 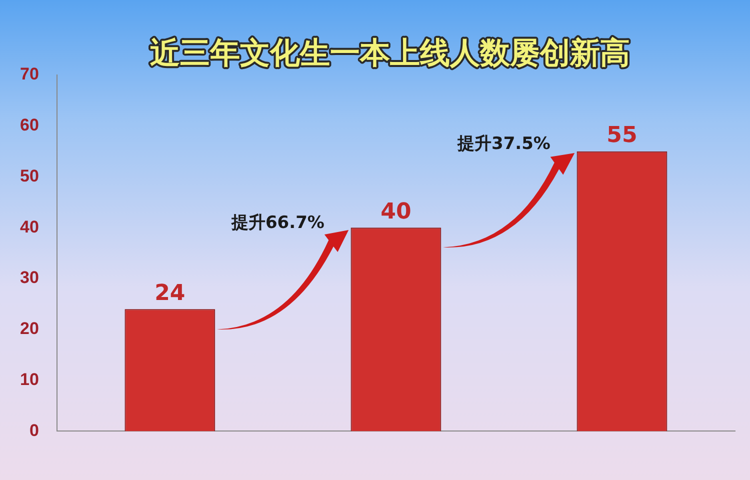 I want to click on y-tick-label: 60, so click(x=29, y=125).